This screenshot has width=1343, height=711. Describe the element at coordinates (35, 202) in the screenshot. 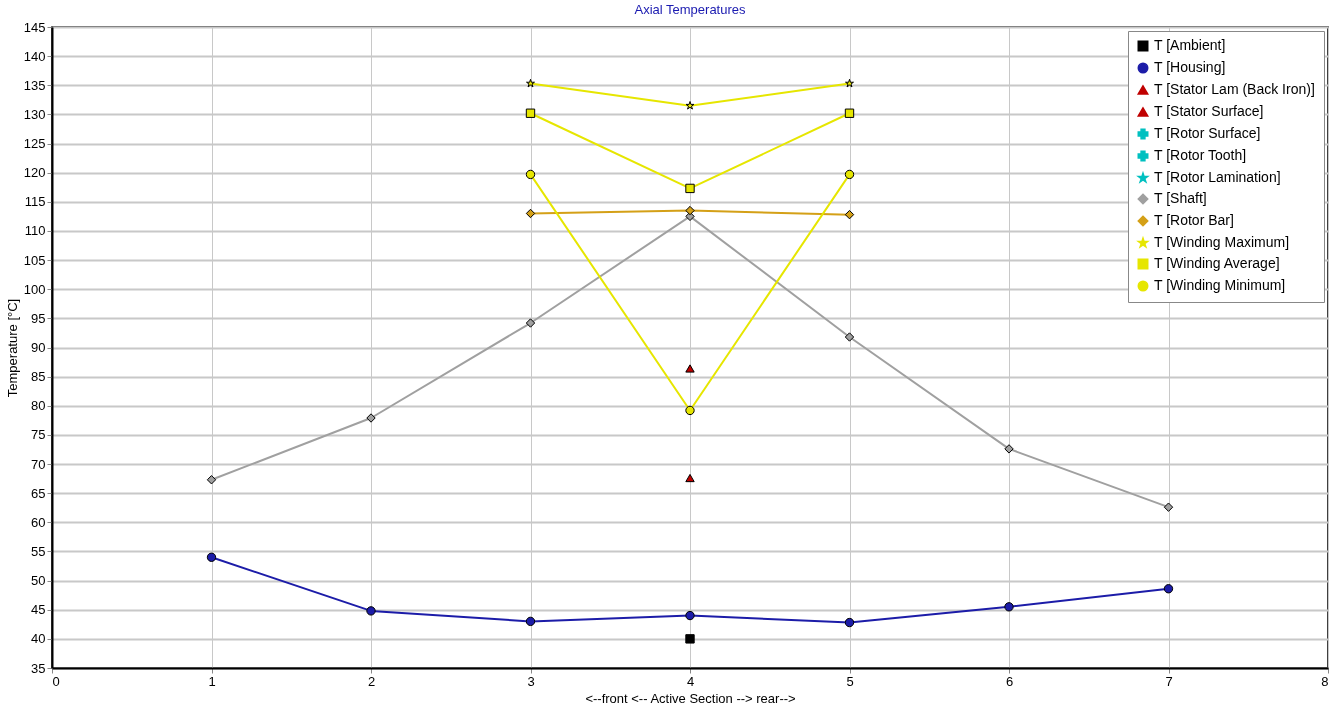

I see `y-tick-label: 115` at that location.